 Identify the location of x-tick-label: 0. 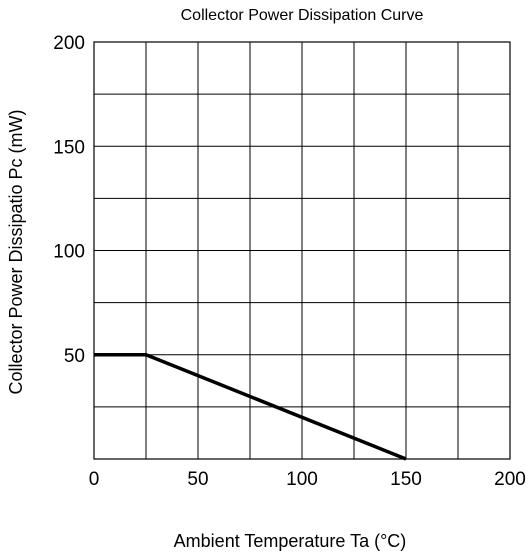
(94, 479).